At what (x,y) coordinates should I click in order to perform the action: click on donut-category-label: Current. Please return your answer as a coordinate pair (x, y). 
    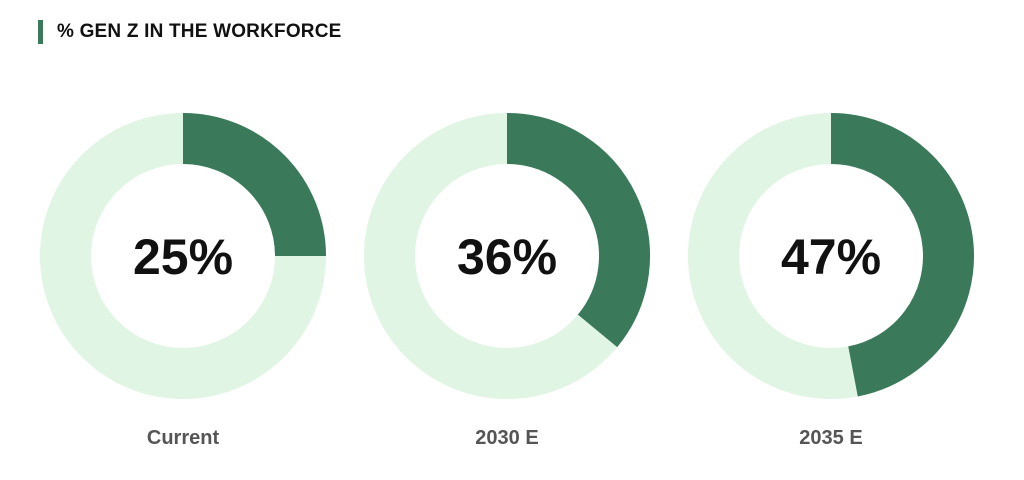
    Looking at the image, I should click on (183, 438).